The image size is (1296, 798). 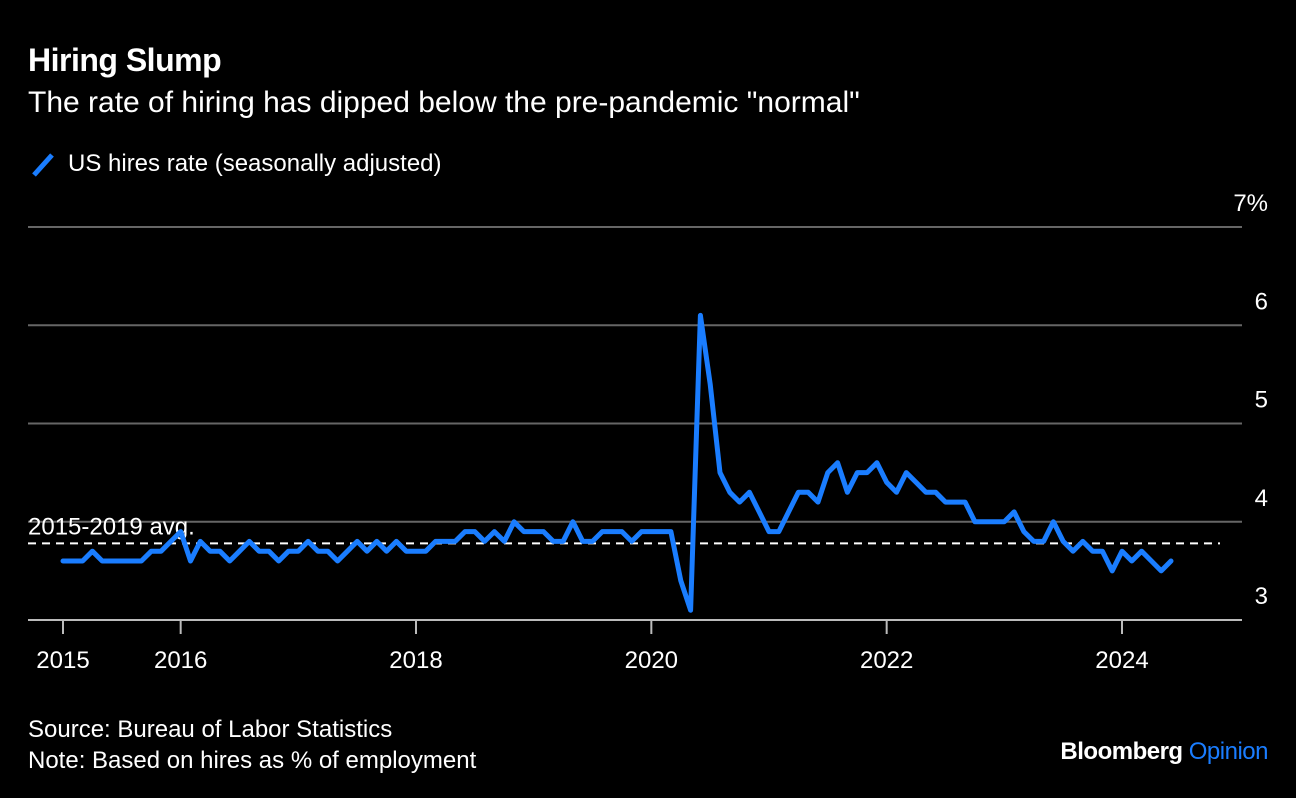 What do you see at coordinates (1261, 301) in the screenshot?
I see `y-tick-label: 6` at bounding box center [1261, 301].